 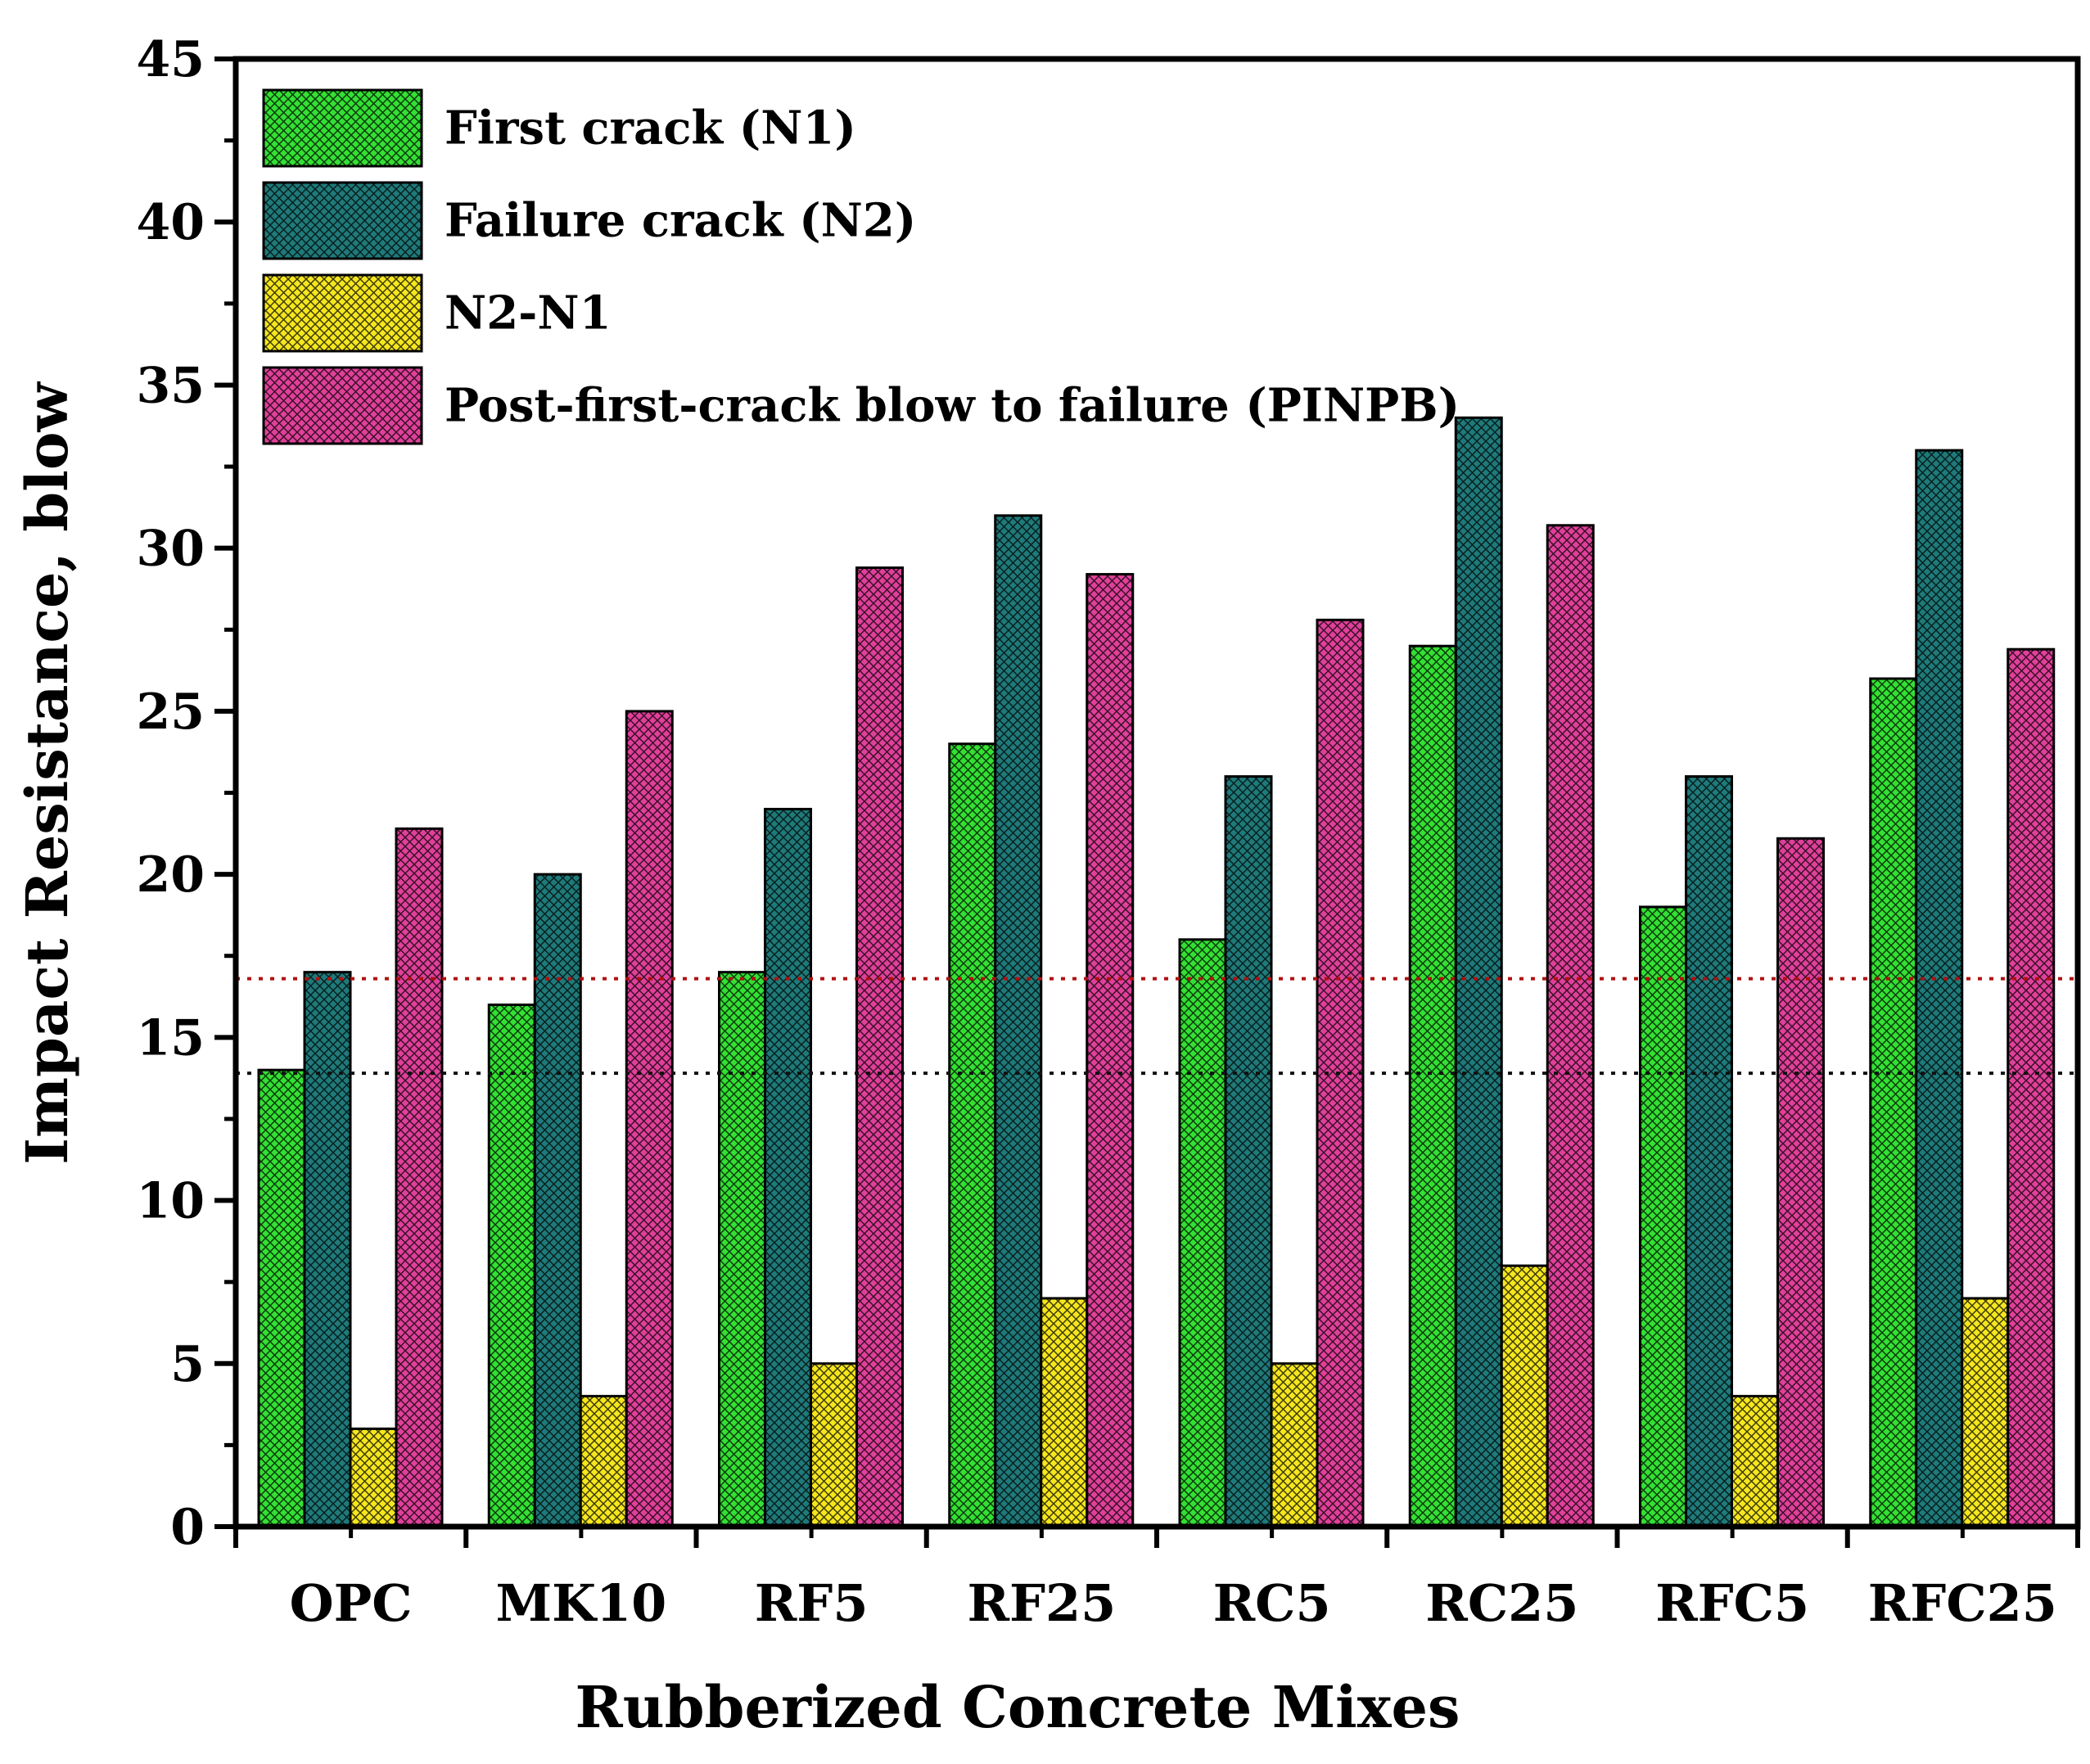 What do you see at coordinates (1893, 1102) in the screenshot?
I see `bar-rfc25-first-crack-n1` at bounding box center [1893, 1102].